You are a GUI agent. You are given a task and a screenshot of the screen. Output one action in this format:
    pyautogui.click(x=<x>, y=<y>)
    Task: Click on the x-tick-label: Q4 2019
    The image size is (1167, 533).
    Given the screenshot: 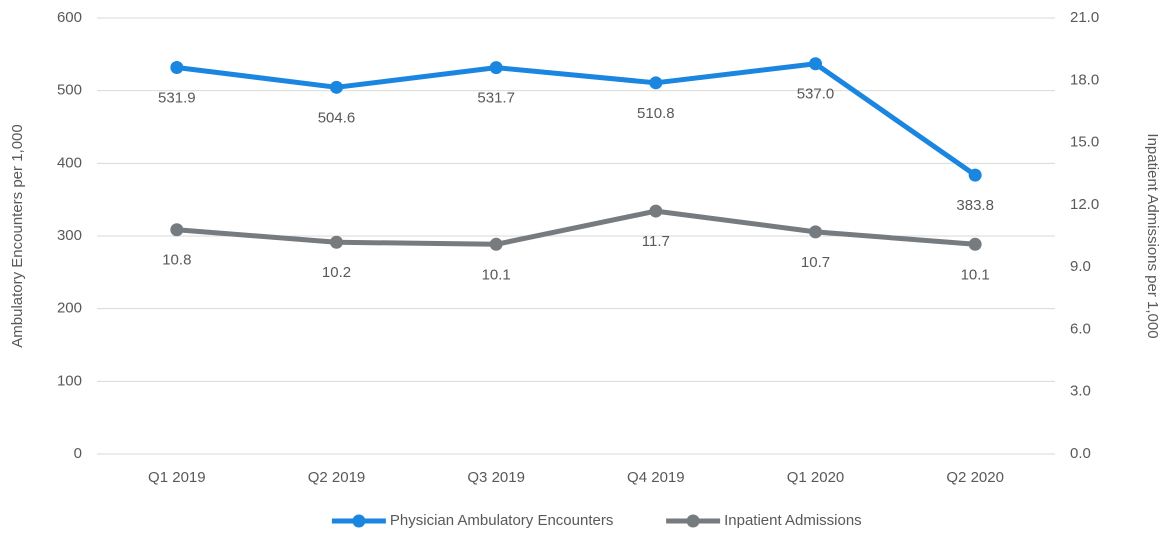 What is the action you would take?
    pyautogui.click(x=656, y=477)
    